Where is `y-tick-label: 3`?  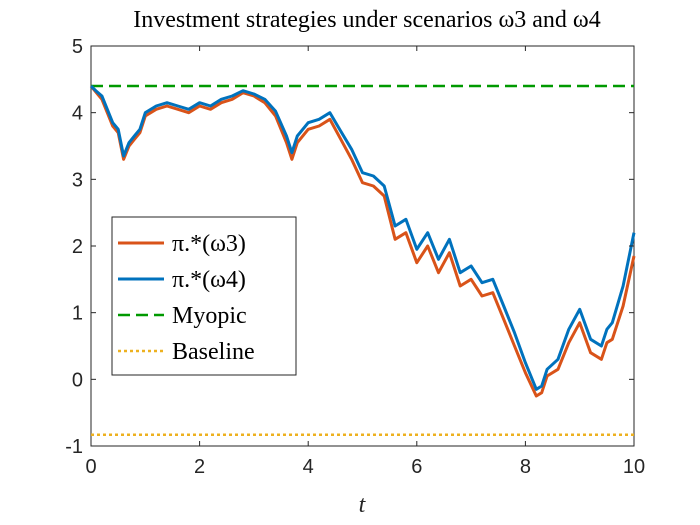 y-tick-label: 3 is located at coordinates (77, 180).